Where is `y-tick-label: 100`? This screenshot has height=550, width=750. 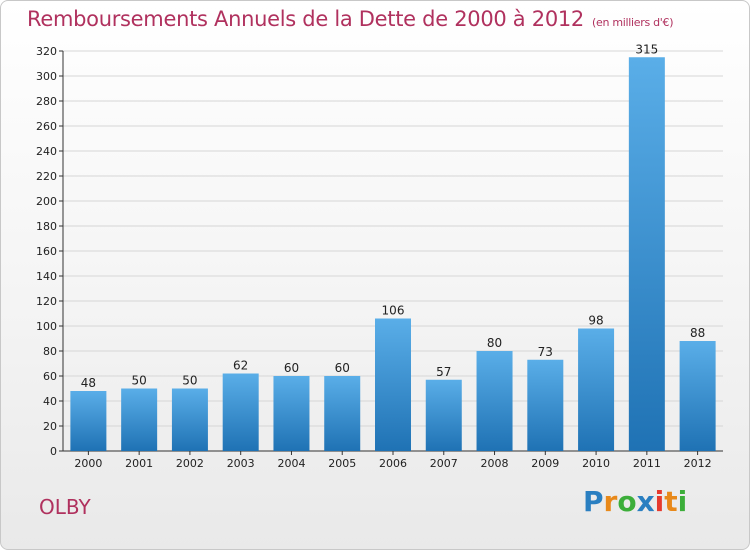
y-tick-label: 100 is located at coordinates (46, 326).